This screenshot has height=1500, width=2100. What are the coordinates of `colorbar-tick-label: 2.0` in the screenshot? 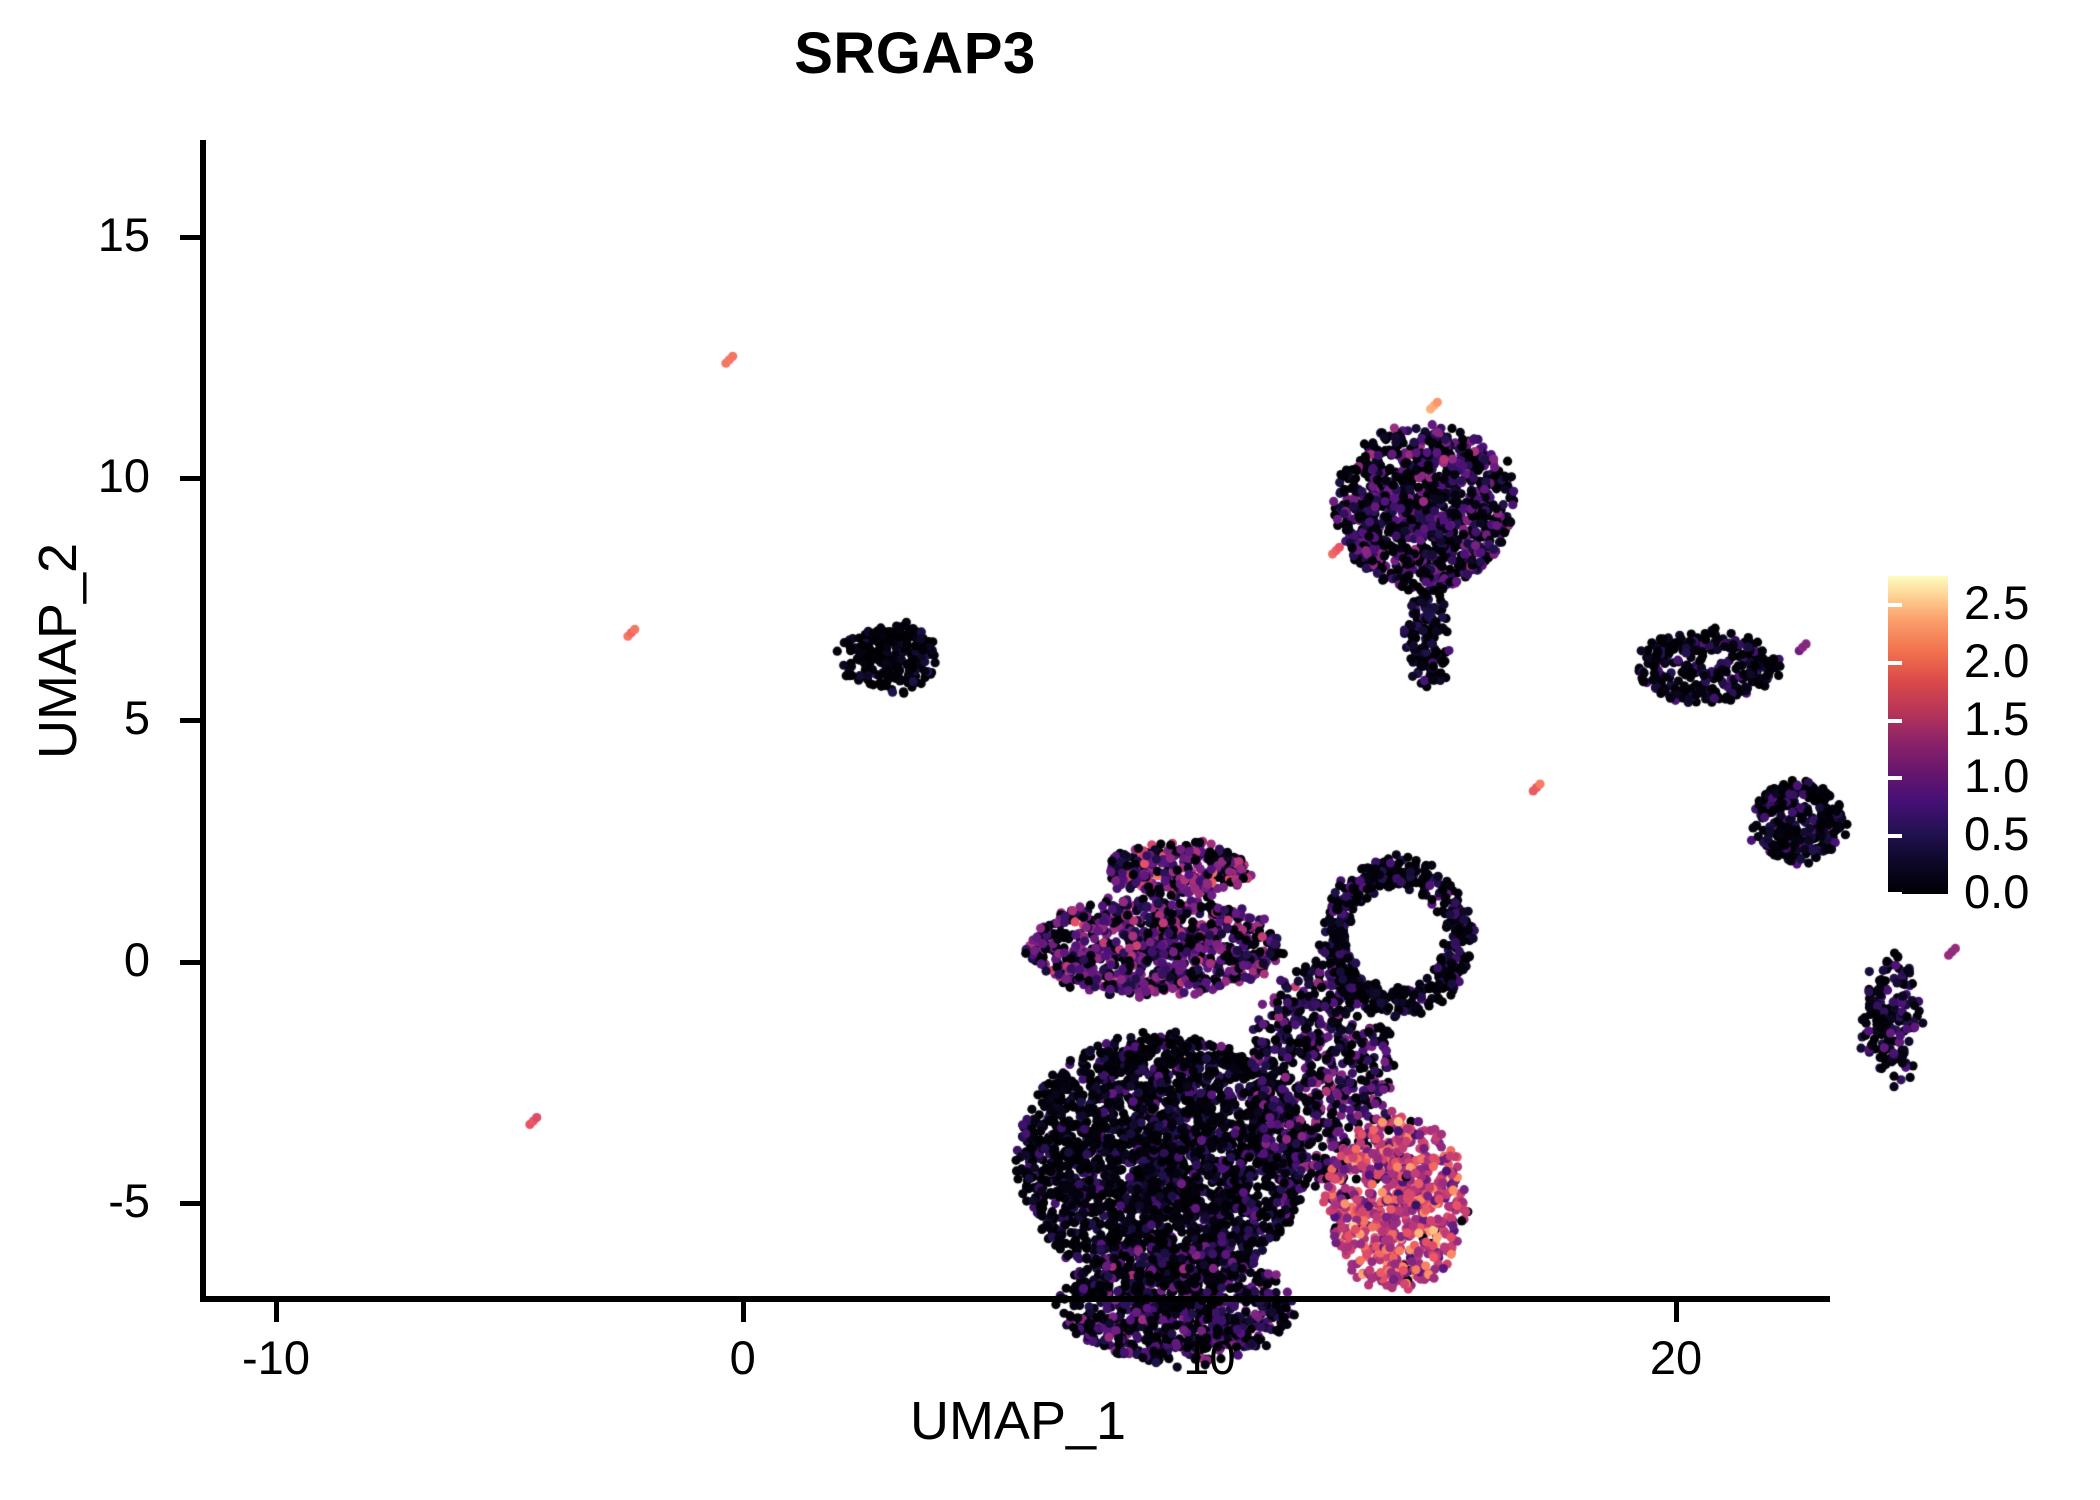 It's located at (1997, 660).